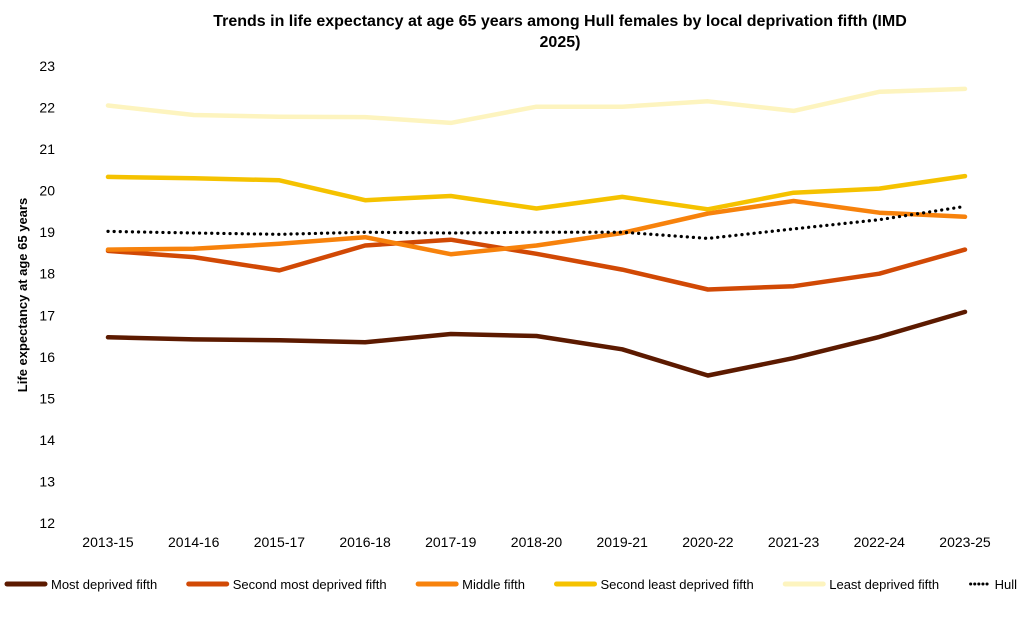 This screenshot has width=1022, height=618. Describe the element at coordinates (194, 542) in the screenshot. I see `x-tick-label: 2014-16` at that location.